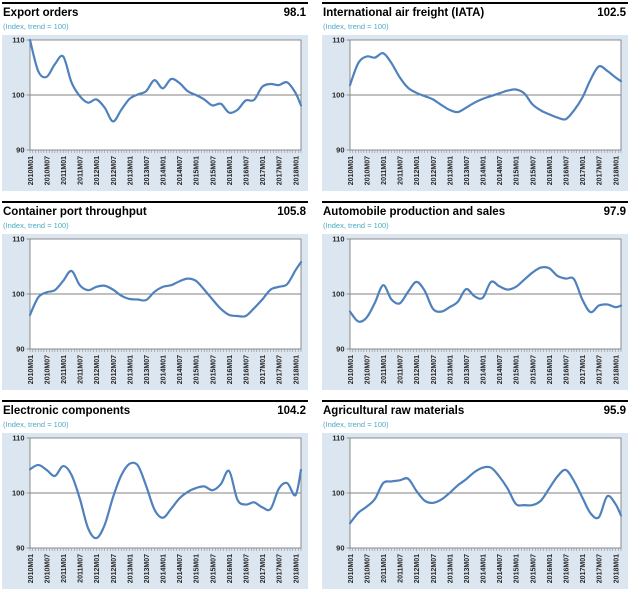  I want to click on chart-header: Container port throughput 105.8, so click(155, 213).